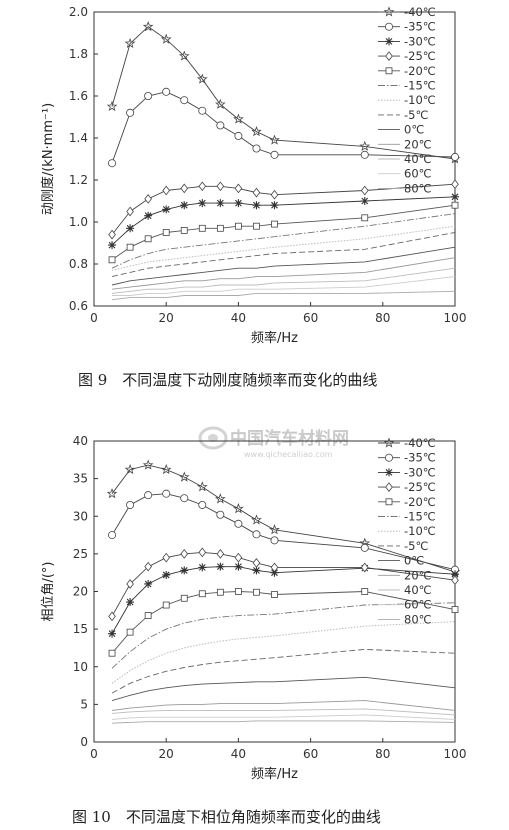  Describe the element at coordinates (166, 754) in the screenshot. I see `x-tick-label: 20` at that location.